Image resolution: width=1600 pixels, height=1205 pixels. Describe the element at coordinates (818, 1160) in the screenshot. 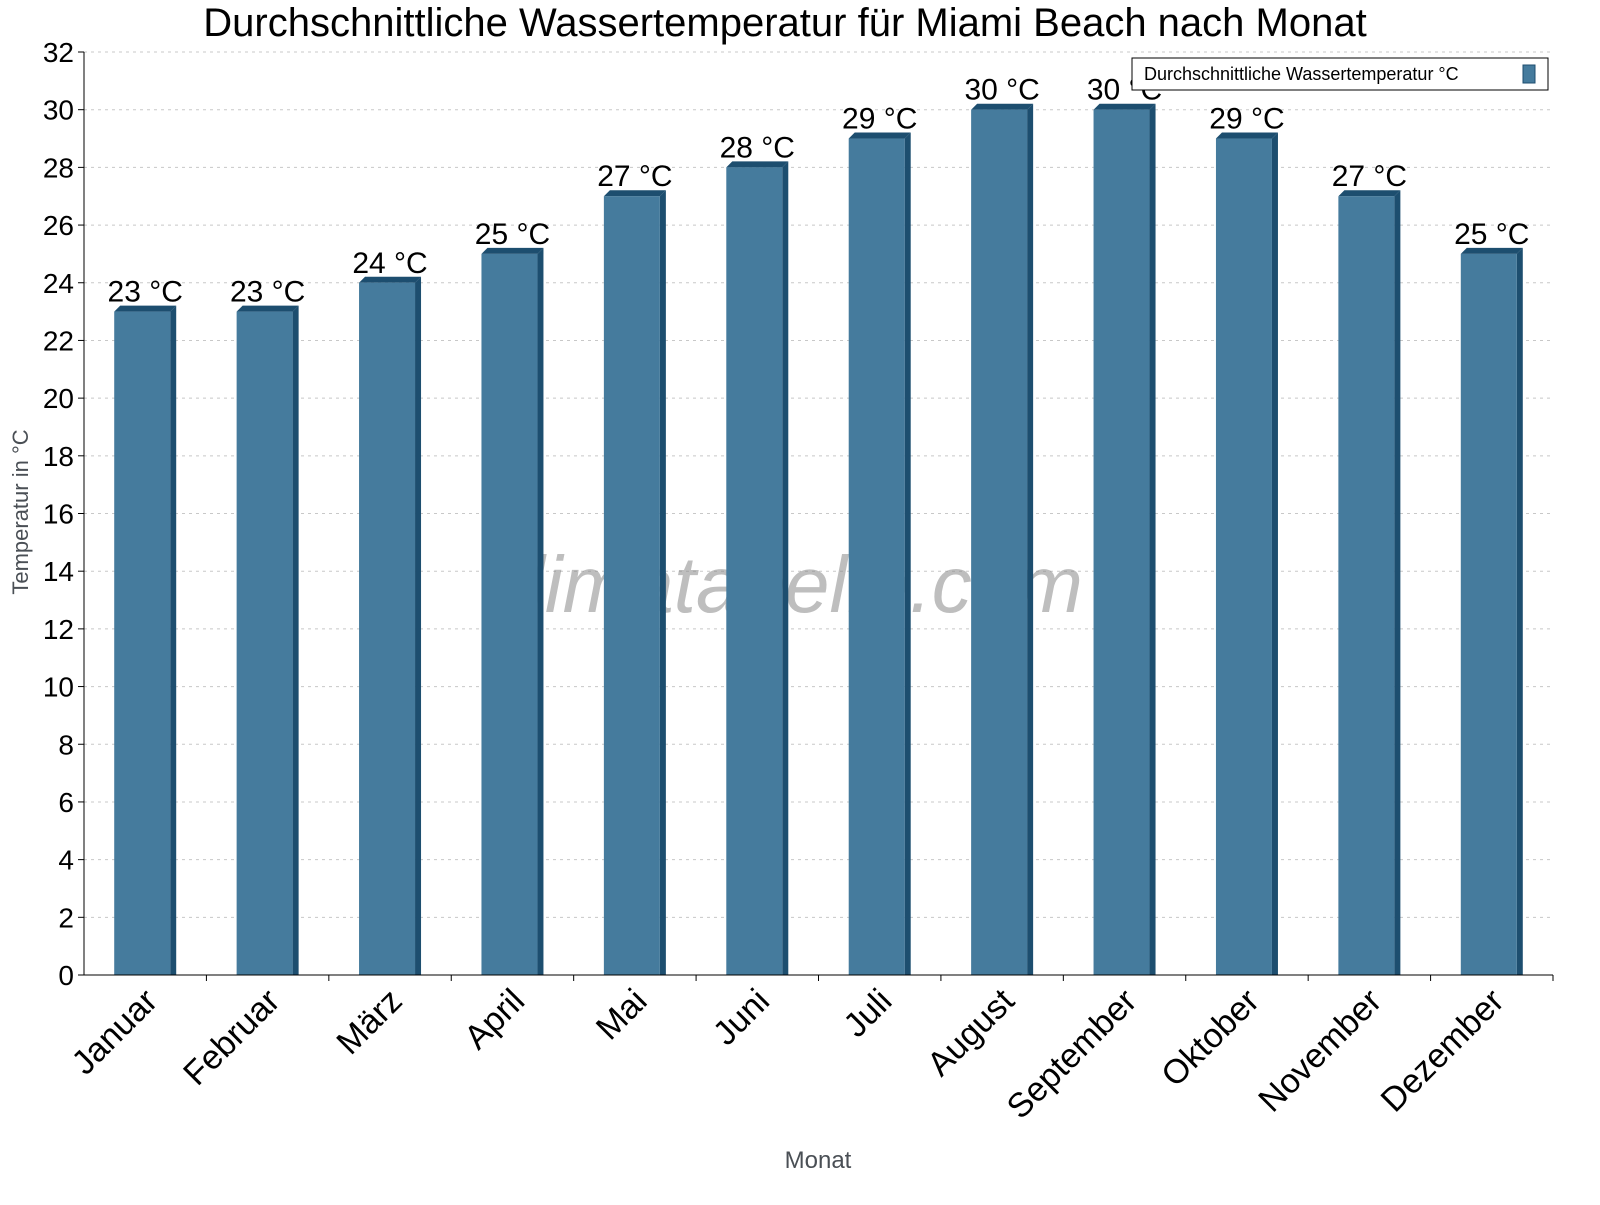

I see `x-axis-label: Monat` at that location.